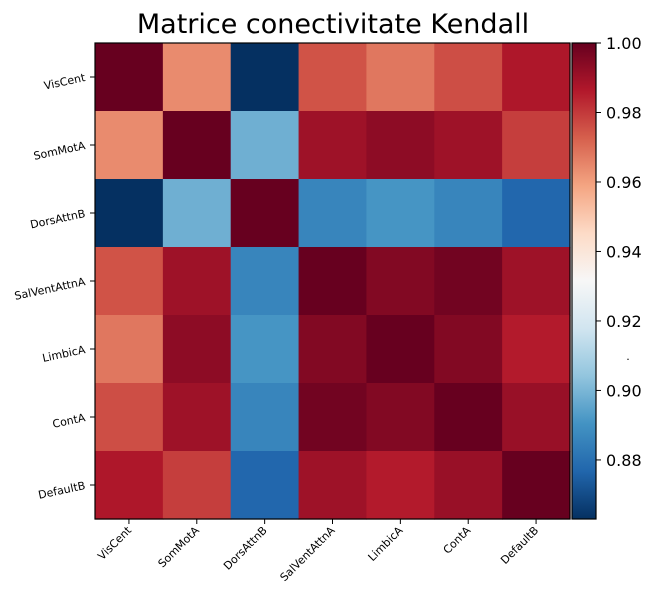 The height and width of the screenshot is (601, 660). What do you see at coordinates (245, 548) in the screenshot?
I see `column-tick-label: DorsAttnB` at bounding box center [245, 548].